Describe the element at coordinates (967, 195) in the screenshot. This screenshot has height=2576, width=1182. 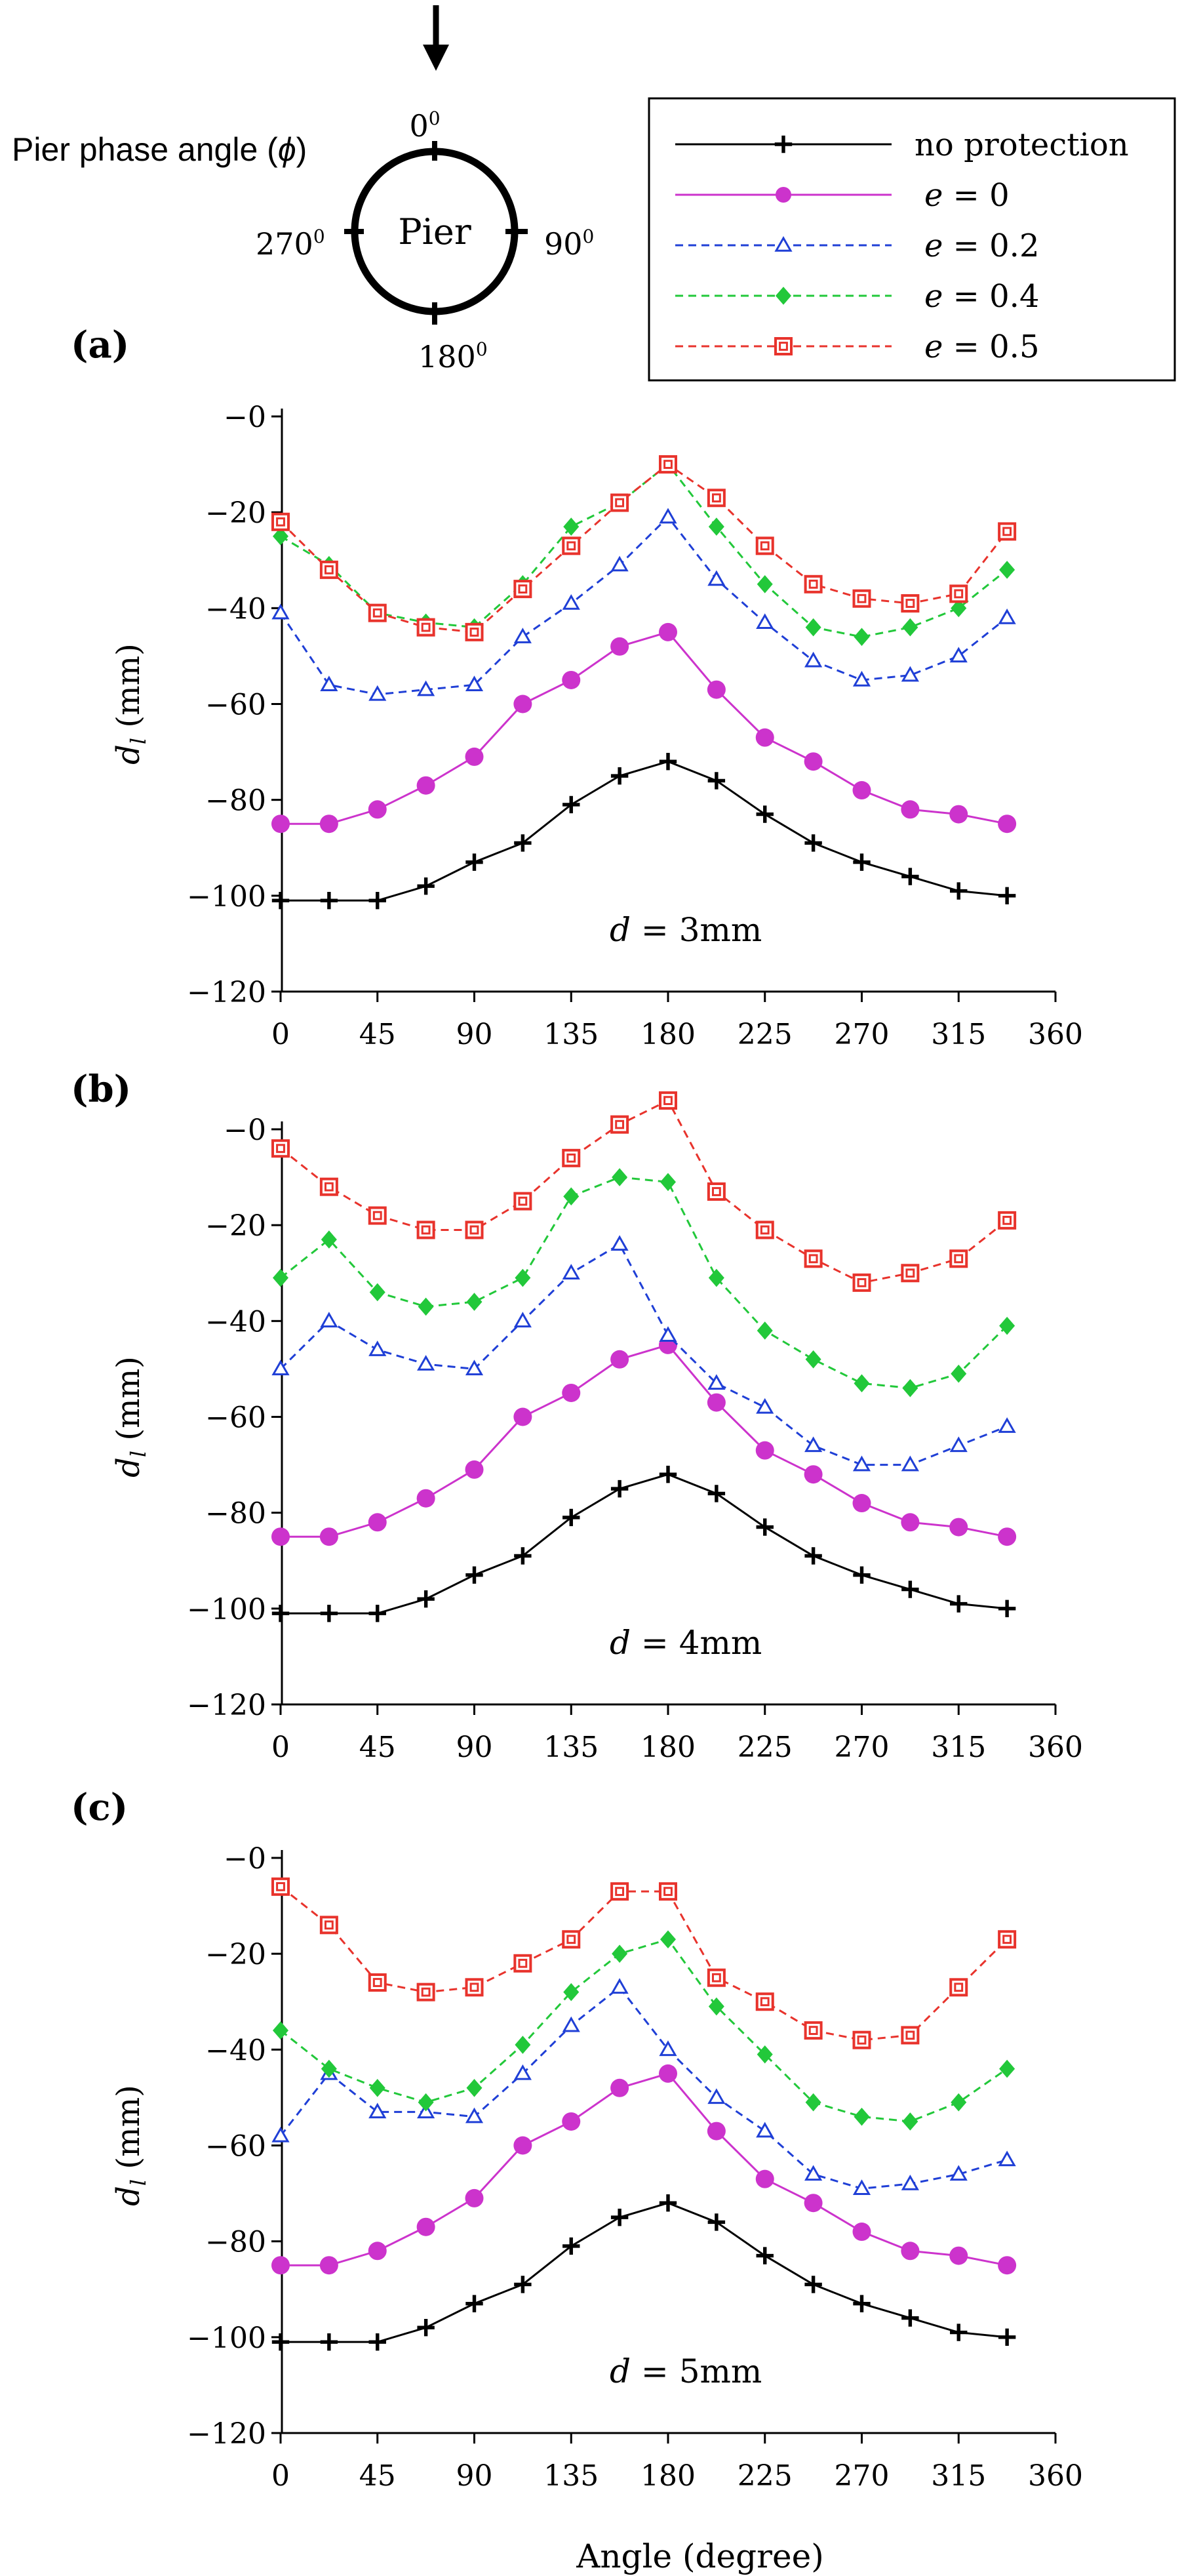
I see `legend-label: e = 0` at that location.